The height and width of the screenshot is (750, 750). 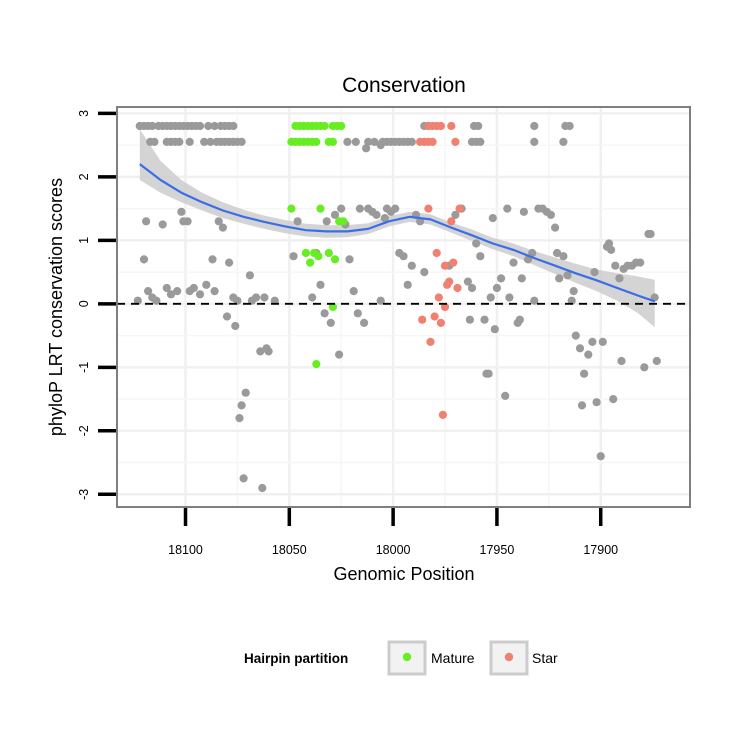 What do you see at coordinates (453, 658) in the screenshot?
I see `legend-label-mature: Mature` at bounding box center [453, 658].